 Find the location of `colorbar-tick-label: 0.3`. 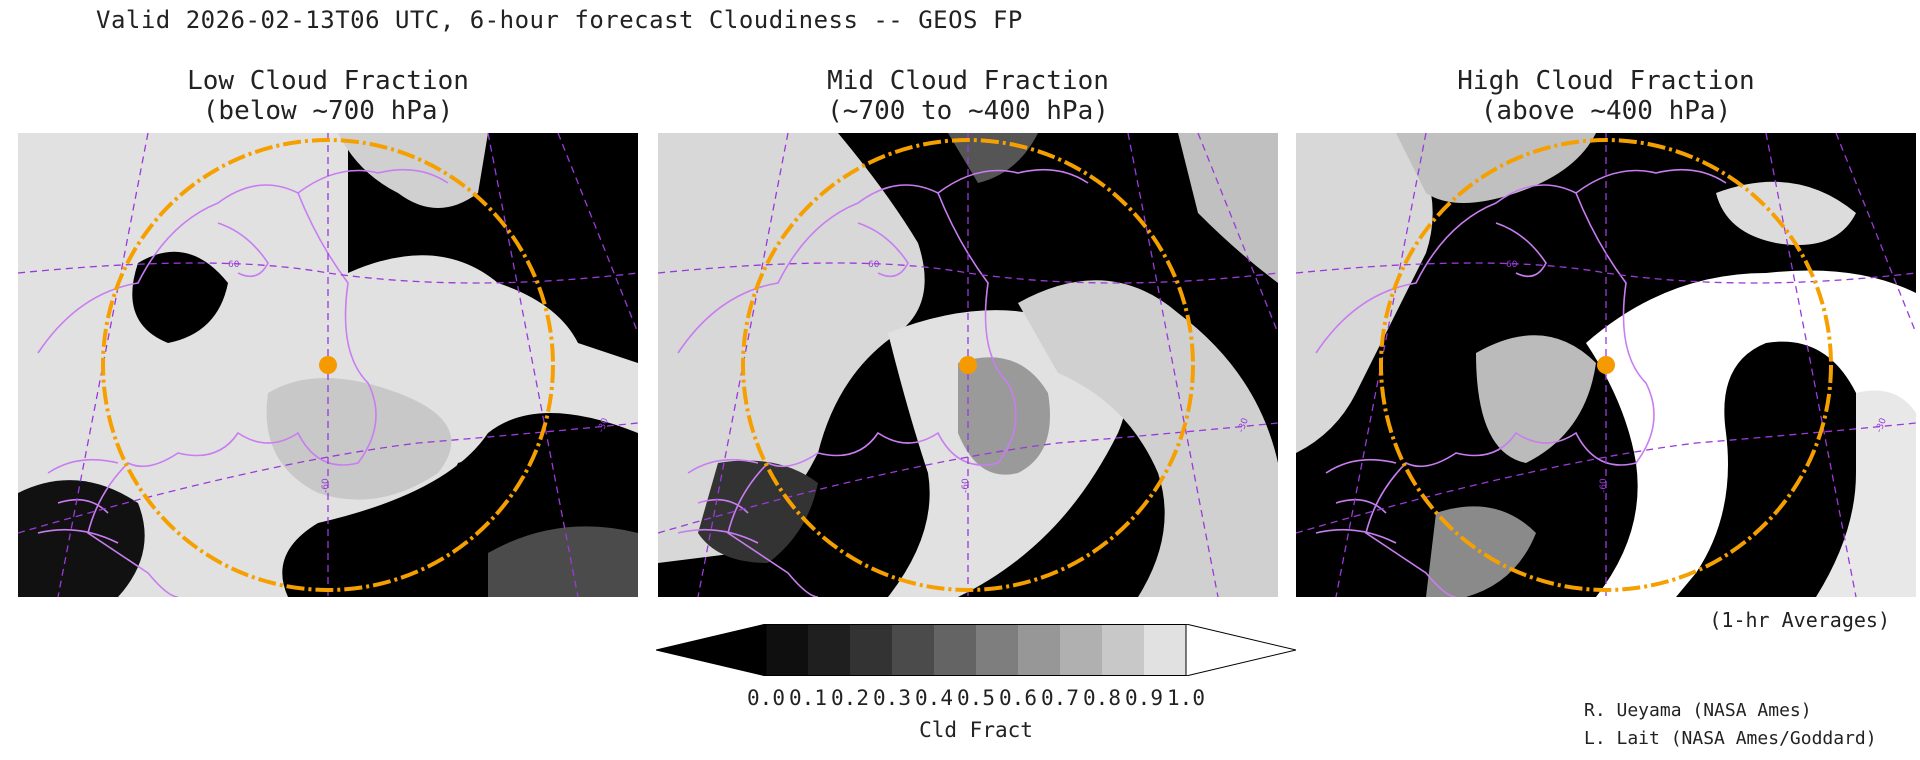

colorbar-tick-label: 0.3 is located at coordinates (892, 698).